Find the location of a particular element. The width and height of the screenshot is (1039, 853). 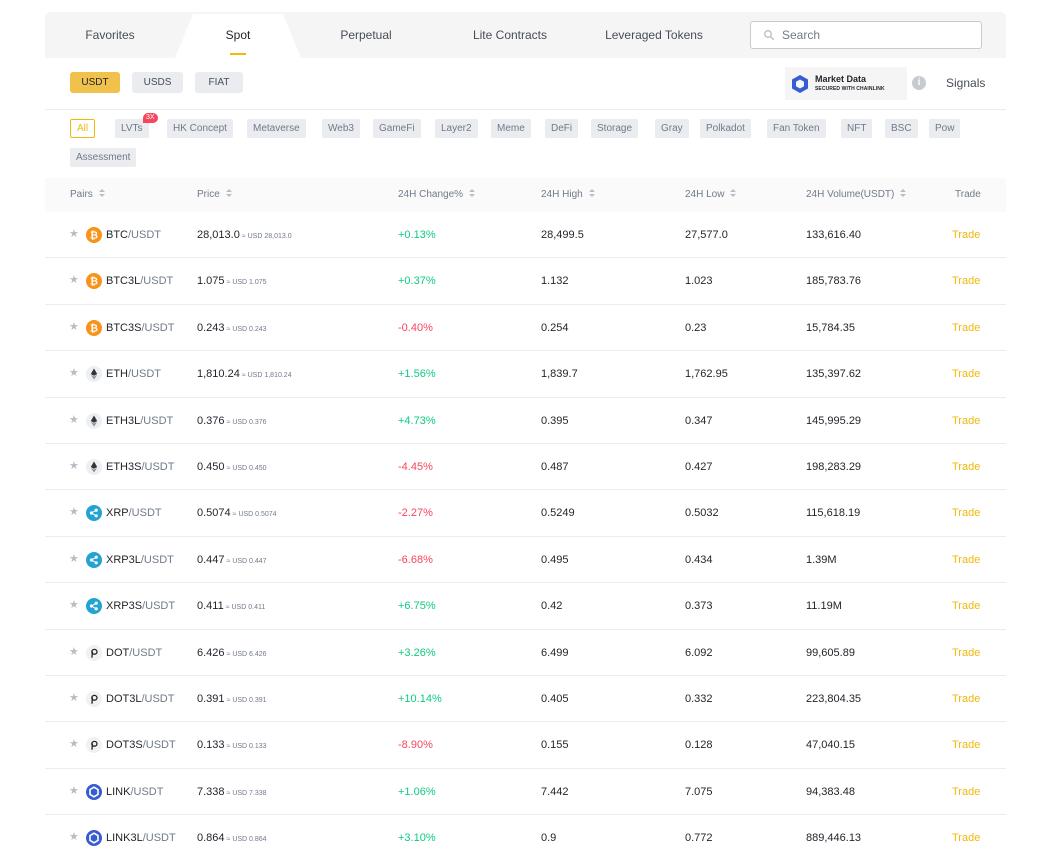

pair-name: ETH/USDT is located at coordinates (133, 374).